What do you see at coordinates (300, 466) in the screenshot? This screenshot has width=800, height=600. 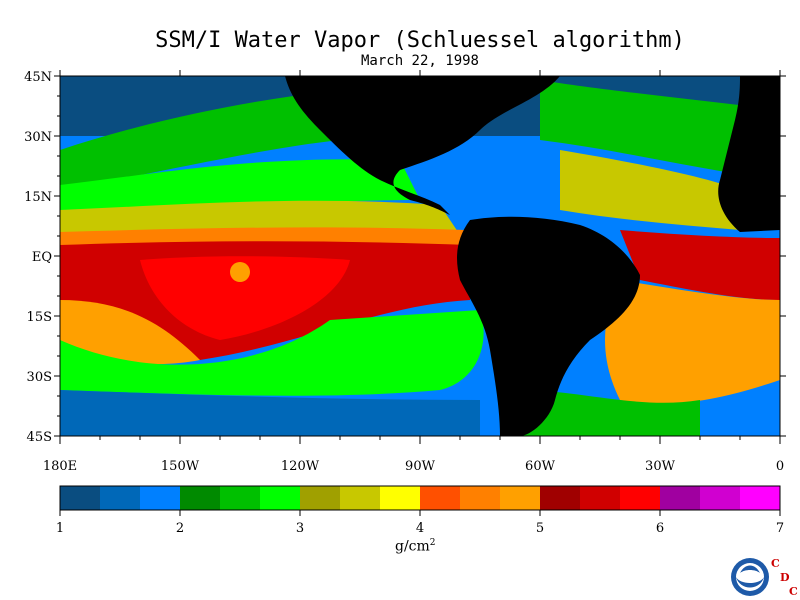 I see `lon-label: 120W` at bounding box center [300, 466].